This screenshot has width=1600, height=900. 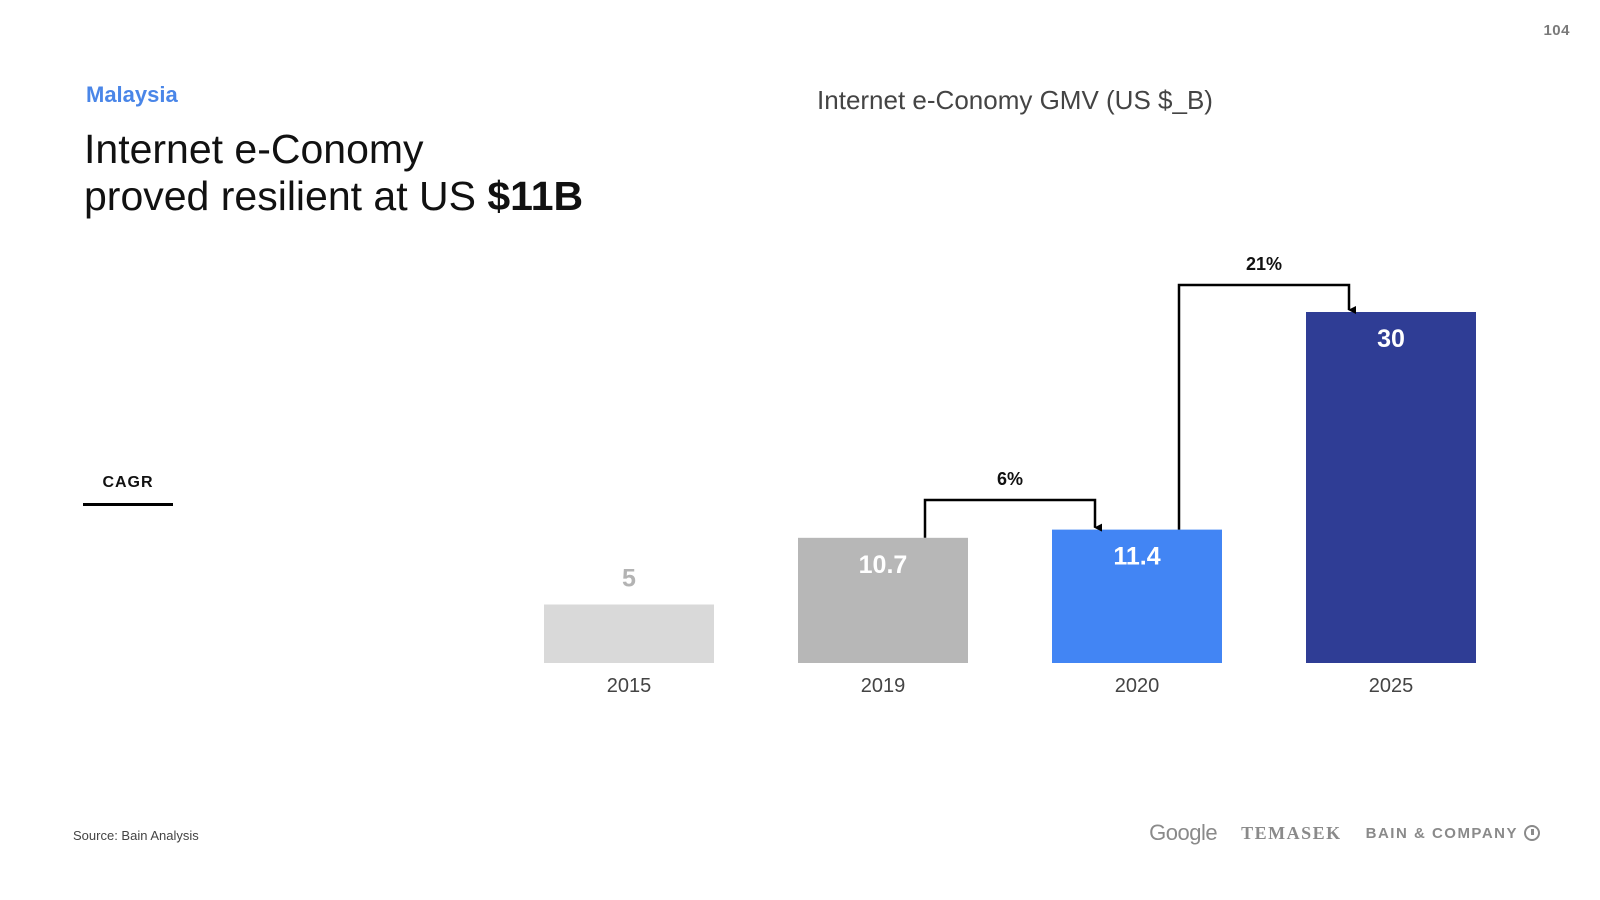 I want to click on partner-logos: Google TEMASEK BAIN & COMPANY, so click(x=1344, y=833).